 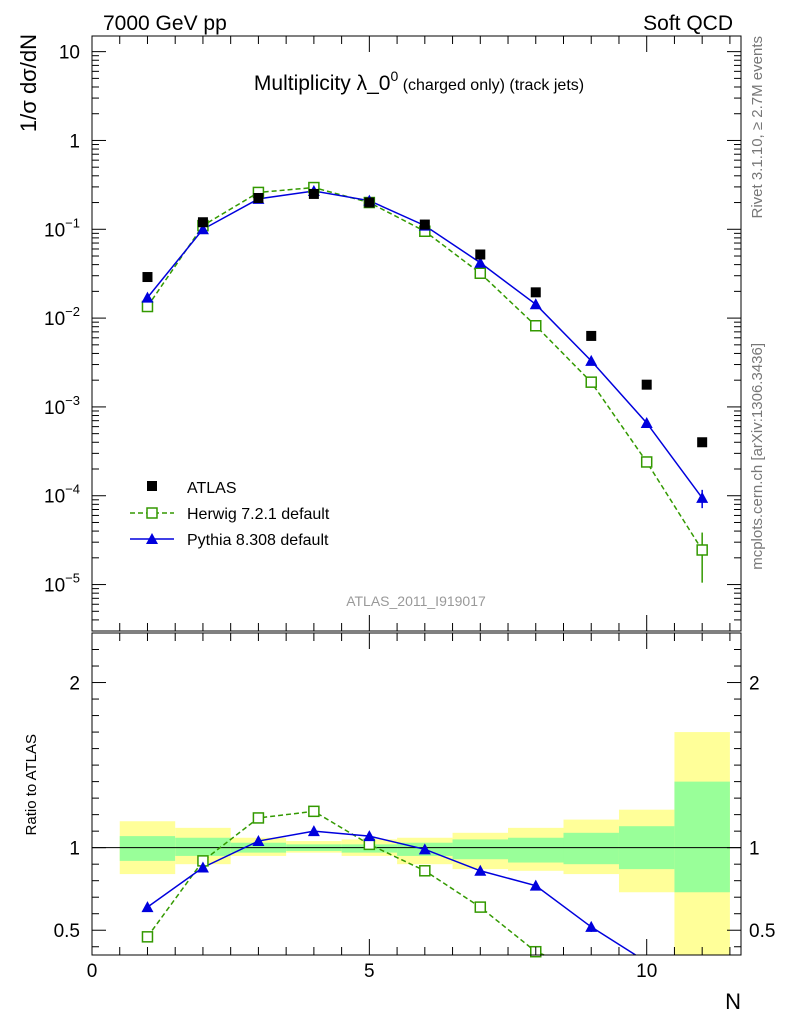 I want to click on x-tick-label: 5, so click(x=369, y=971).